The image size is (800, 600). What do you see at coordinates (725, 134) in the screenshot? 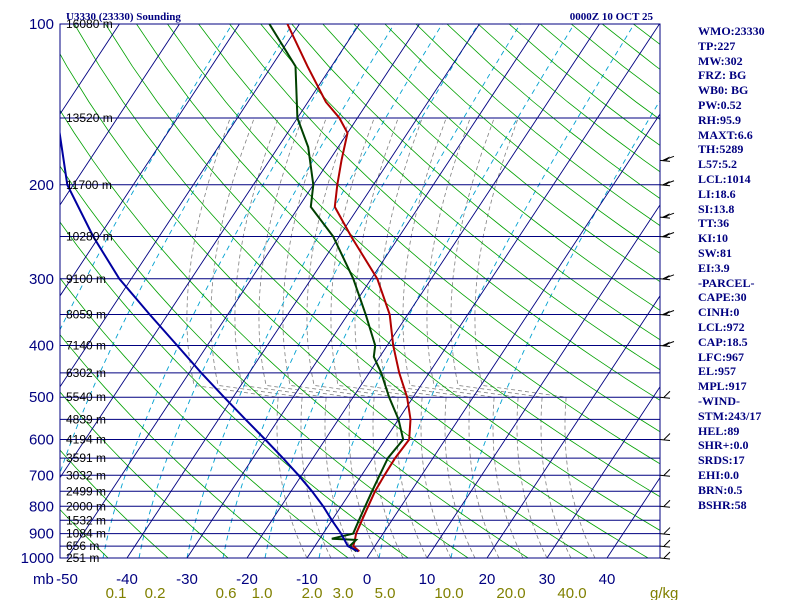
I see `index-row: MAXT:6.6` at bounding box center [725, 134].